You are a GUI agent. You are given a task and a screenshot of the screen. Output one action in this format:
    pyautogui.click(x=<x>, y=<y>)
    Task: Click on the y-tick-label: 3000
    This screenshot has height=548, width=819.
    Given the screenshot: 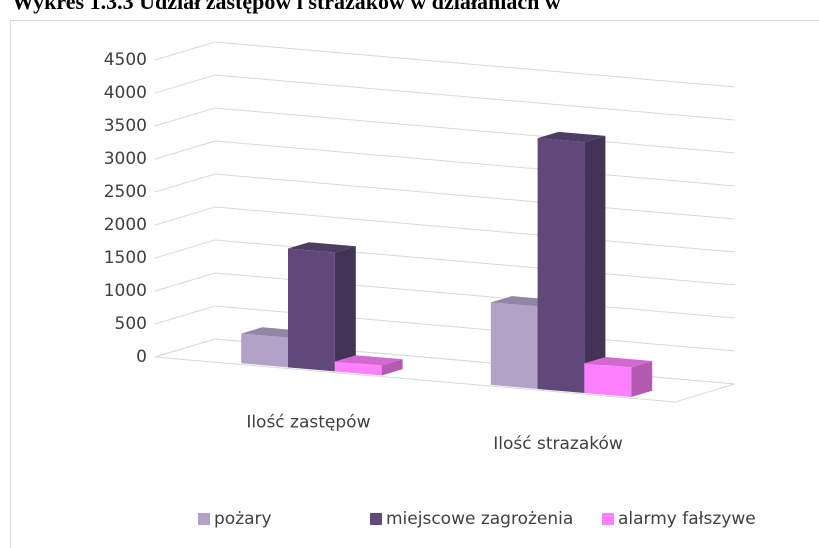 What is the action you would take?
    pyautogui.click(x=125, y=159)
    